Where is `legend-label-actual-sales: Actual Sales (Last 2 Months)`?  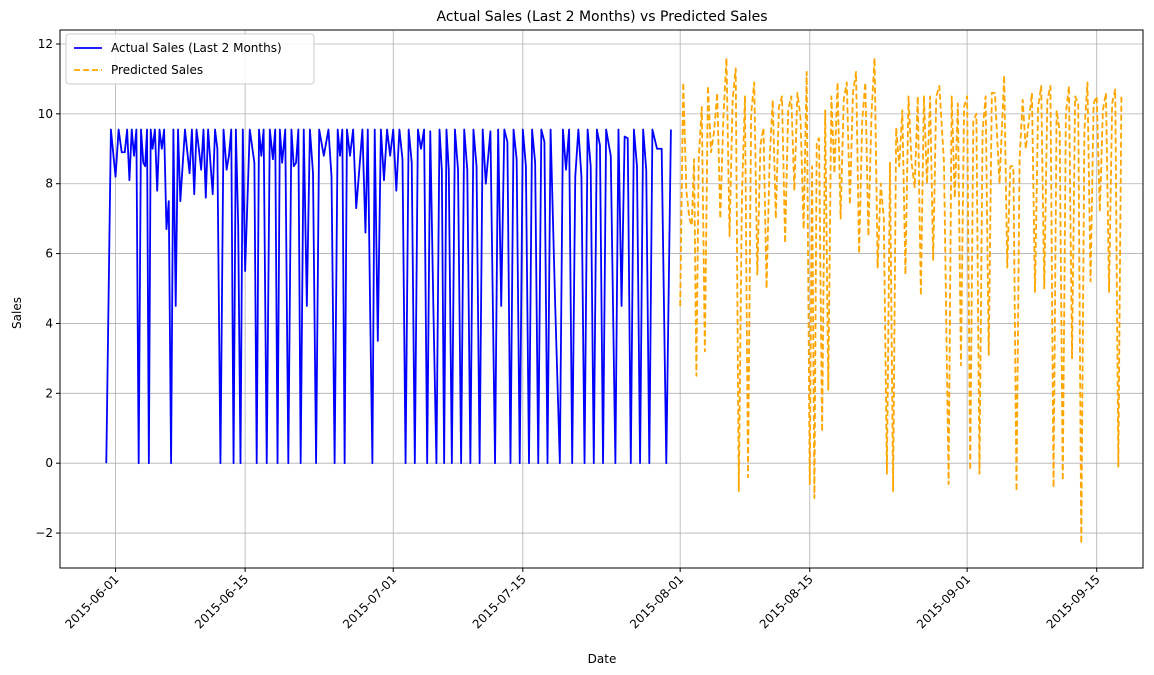 legend-label-actual-sales: Actual Sales (Last 2 Months) is located at coordinates (196, 48).